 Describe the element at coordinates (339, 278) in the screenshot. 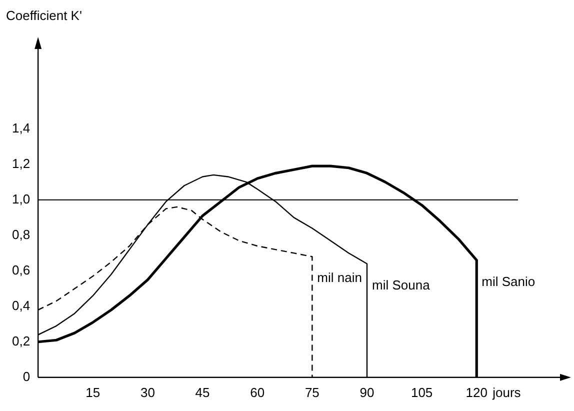

I see `series-label: mil nain` at that location.